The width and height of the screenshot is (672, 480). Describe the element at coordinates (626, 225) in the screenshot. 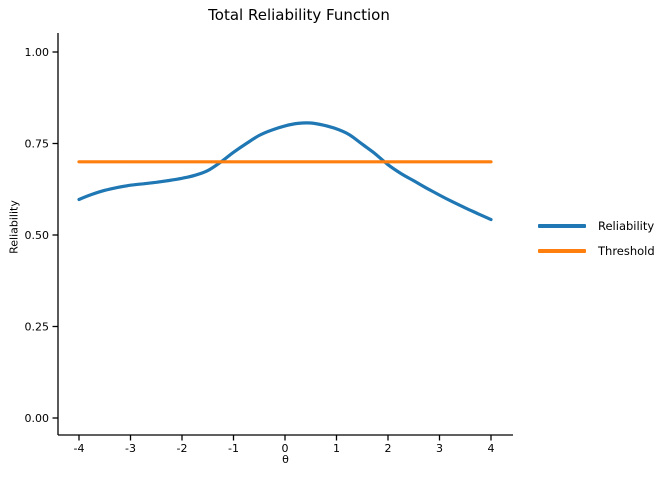

I see `legend-label-reliability: Reliability` at that location.